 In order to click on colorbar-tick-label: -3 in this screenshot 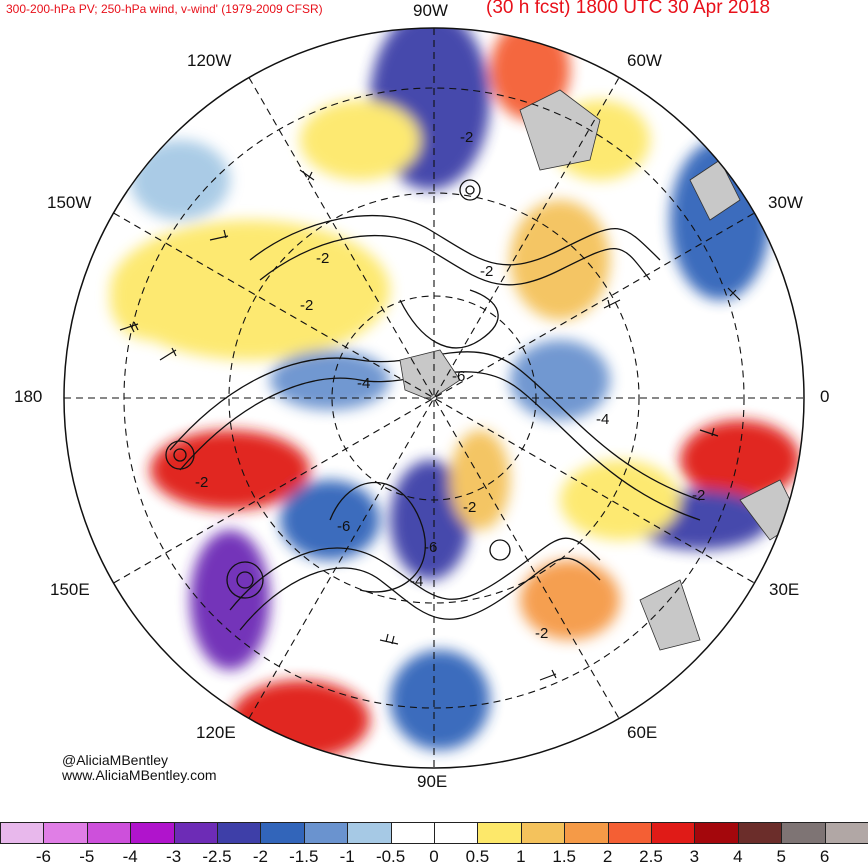, I will do `click(174, 856)`.